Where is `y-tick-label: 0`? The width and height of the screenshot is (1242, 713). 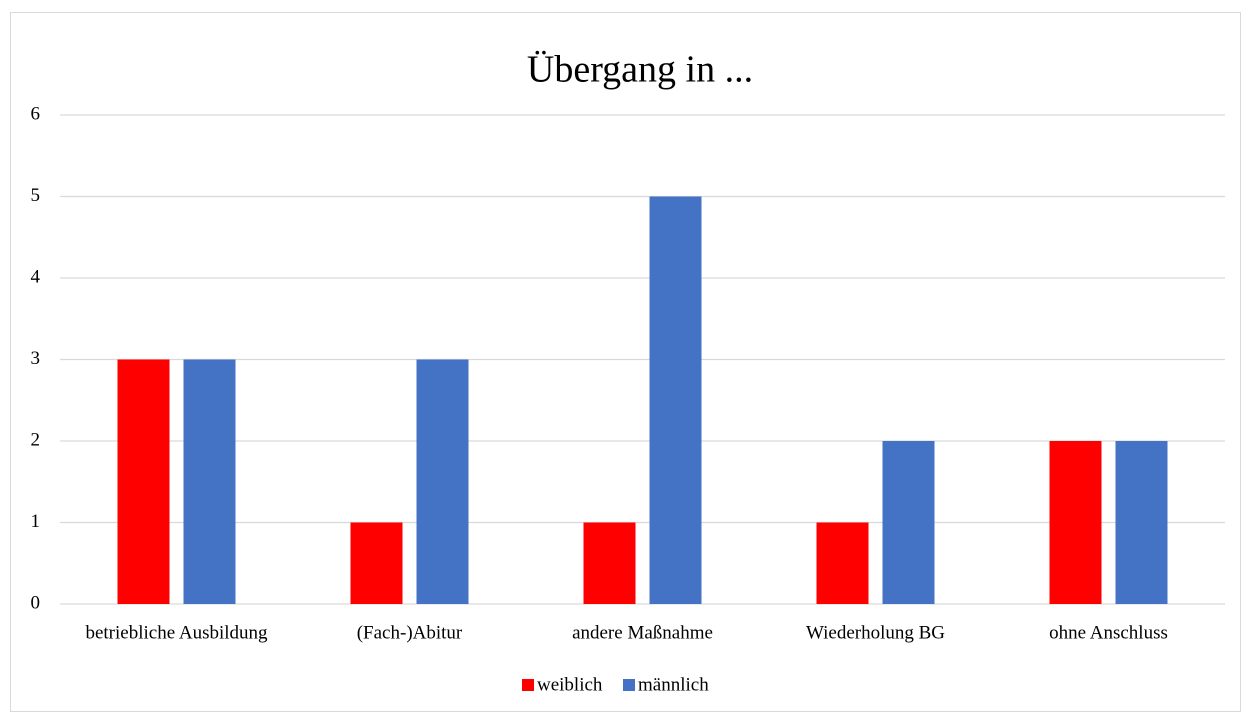 y-tick-label: 0 is located at coordinates (36, 602).